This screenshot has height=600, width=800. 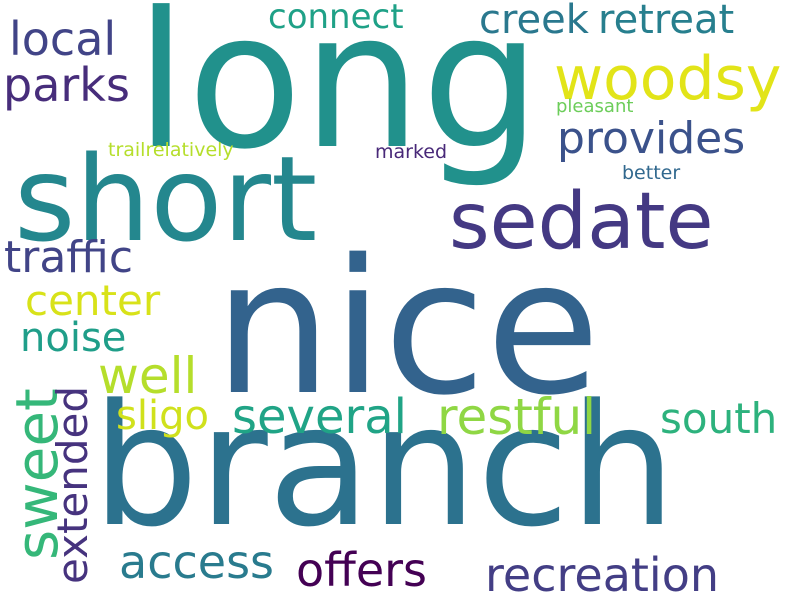 What do you see at coordinates (66, 85) in the screenshot?
I see `word-parks: parks` at bounding box center [66, 85].